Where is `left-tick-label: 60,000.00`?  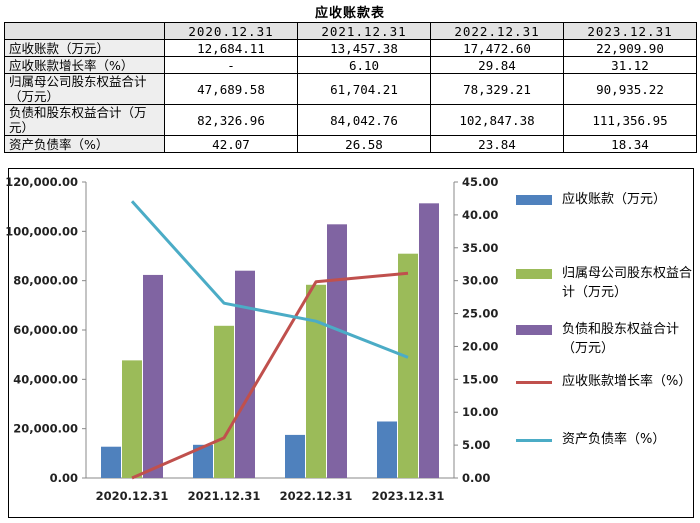 left-tick-label: 60,000.00 is located at coordinates (45, 330).